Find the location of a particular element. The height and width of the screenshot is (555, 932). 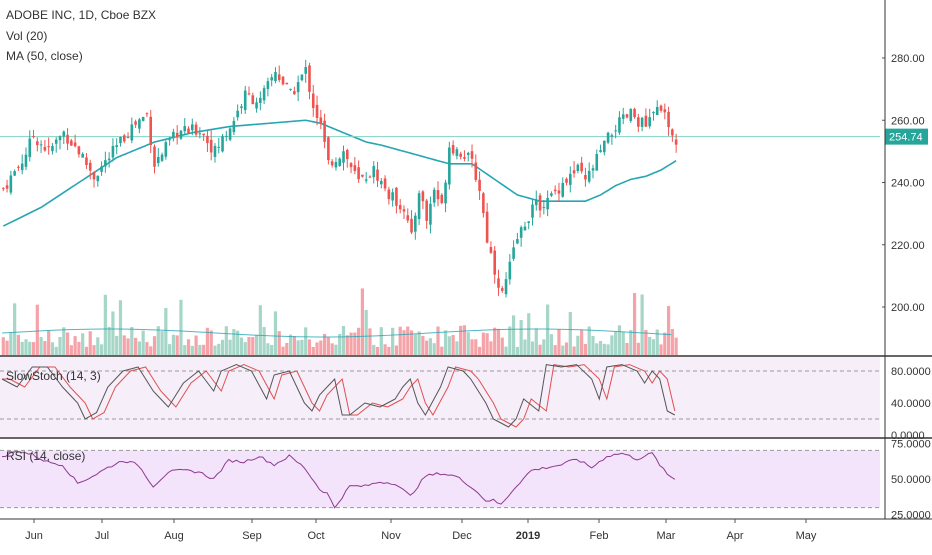

symbol-legend: ADOBE INC, 1D, Cboe BZX is located at coordinates (81, 15).